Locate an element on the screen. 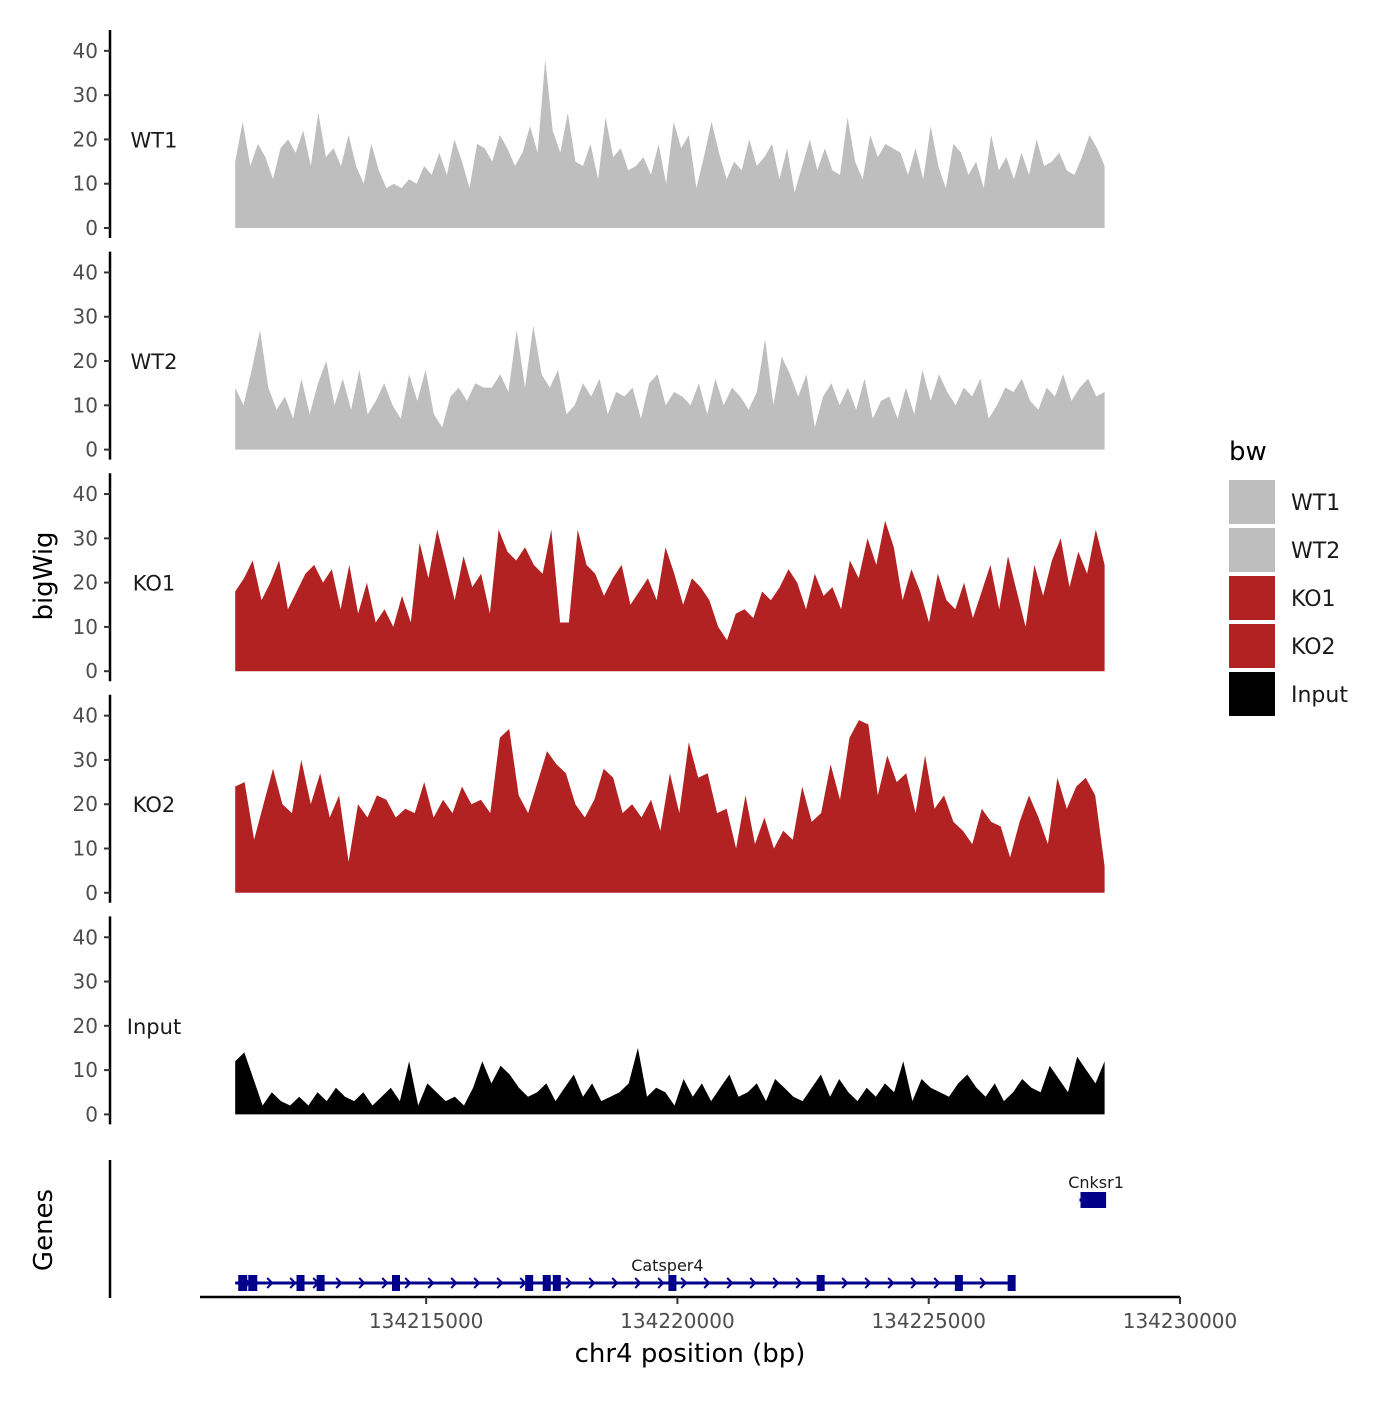 The height and width of the screenshot is (1404, 1400). track-label-wt2: WT2 is located at coordinates (154, 362).